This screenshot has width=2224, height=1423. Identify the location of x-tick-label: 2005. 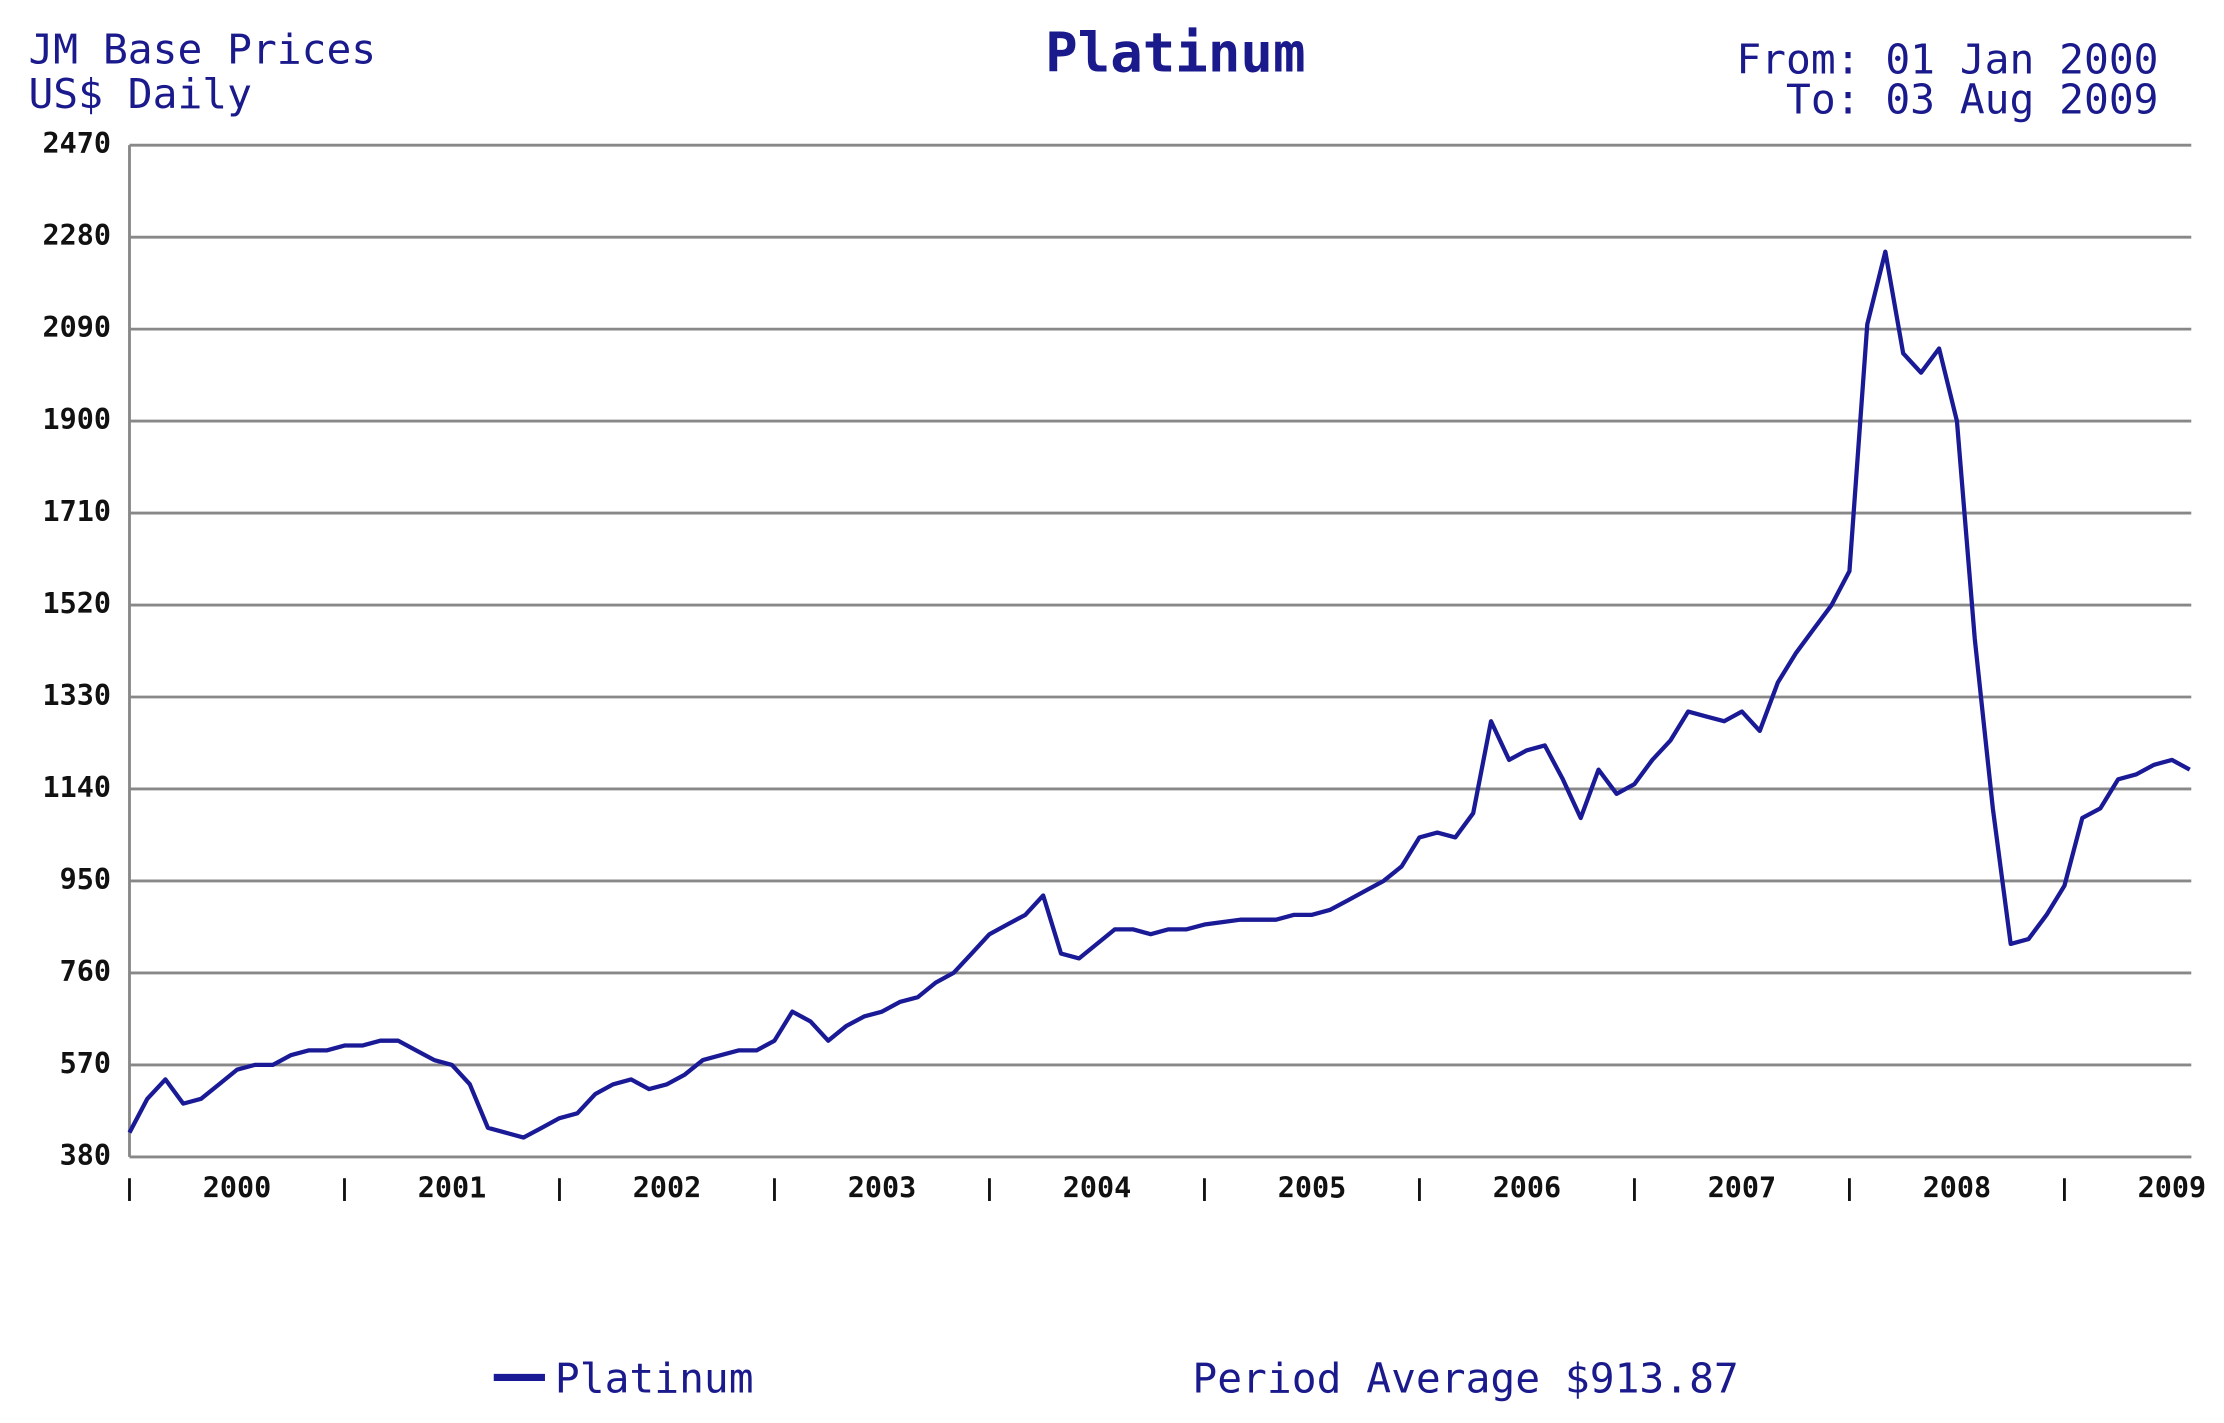
(1312, 1188).